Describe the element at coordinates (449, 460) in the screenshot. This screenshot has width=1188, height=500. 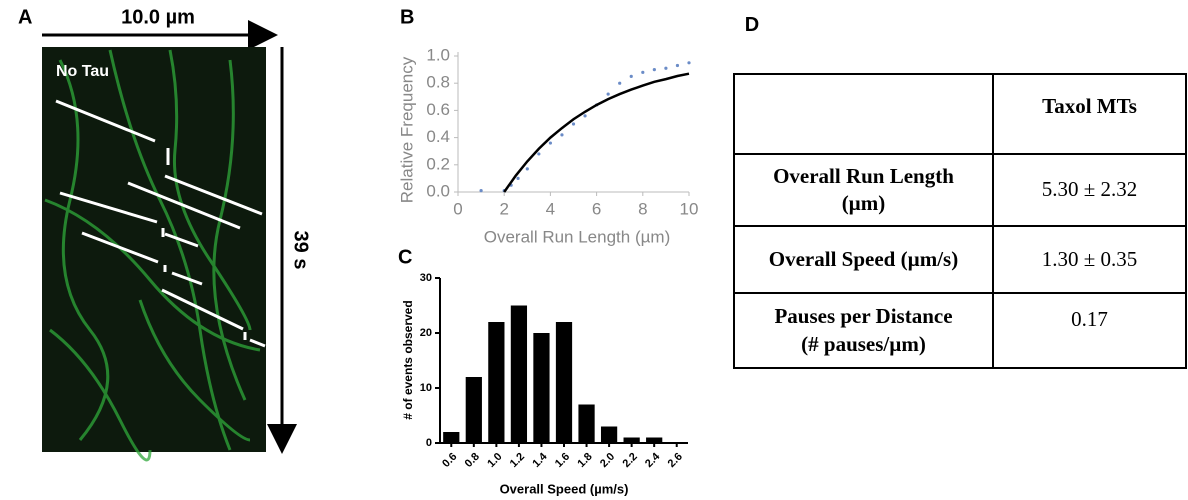
I see `x-tick-label: 0.6` at that location.